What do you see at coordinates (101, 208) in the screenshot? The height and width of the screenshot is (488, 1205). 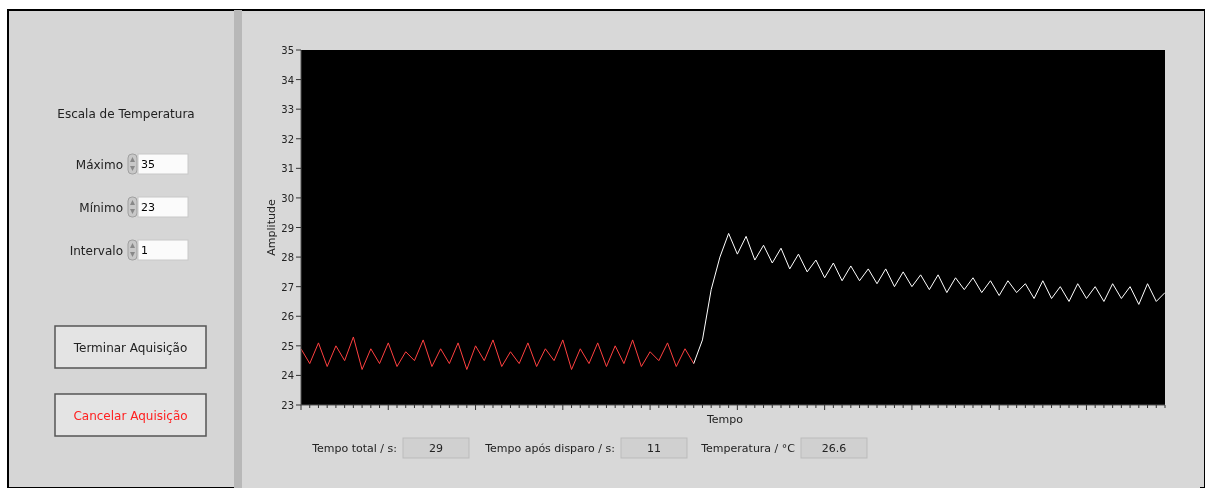 I see `text: Mínimo` at bounding box center [101, 208].